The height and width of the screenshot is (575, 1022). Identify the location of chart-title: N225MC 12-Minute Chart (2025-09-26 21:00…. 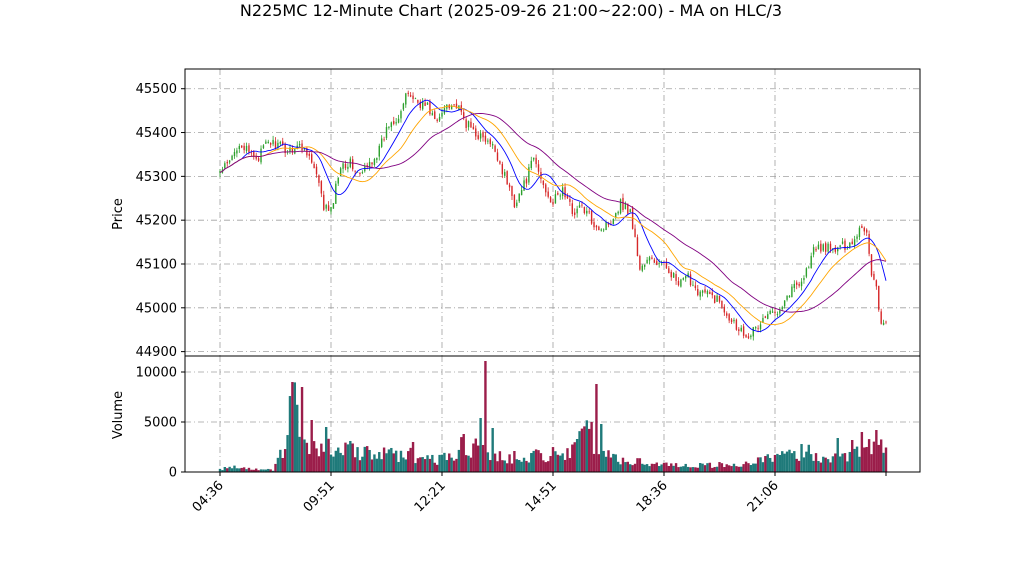
(511, 10).